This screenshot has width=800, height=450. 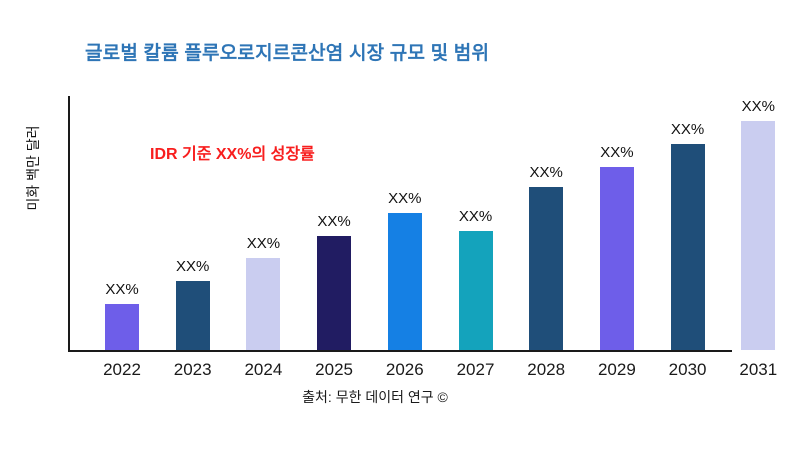 I want to click on x-tick-2031: 2031, so click(x=758, y=369).